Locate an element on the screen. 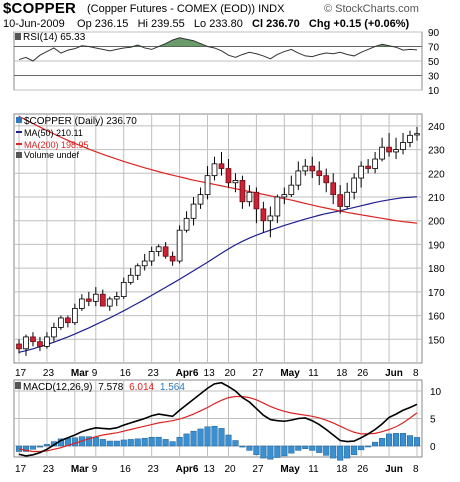  signal-legend-value: 6.014 is located at coordinates (141, 387).